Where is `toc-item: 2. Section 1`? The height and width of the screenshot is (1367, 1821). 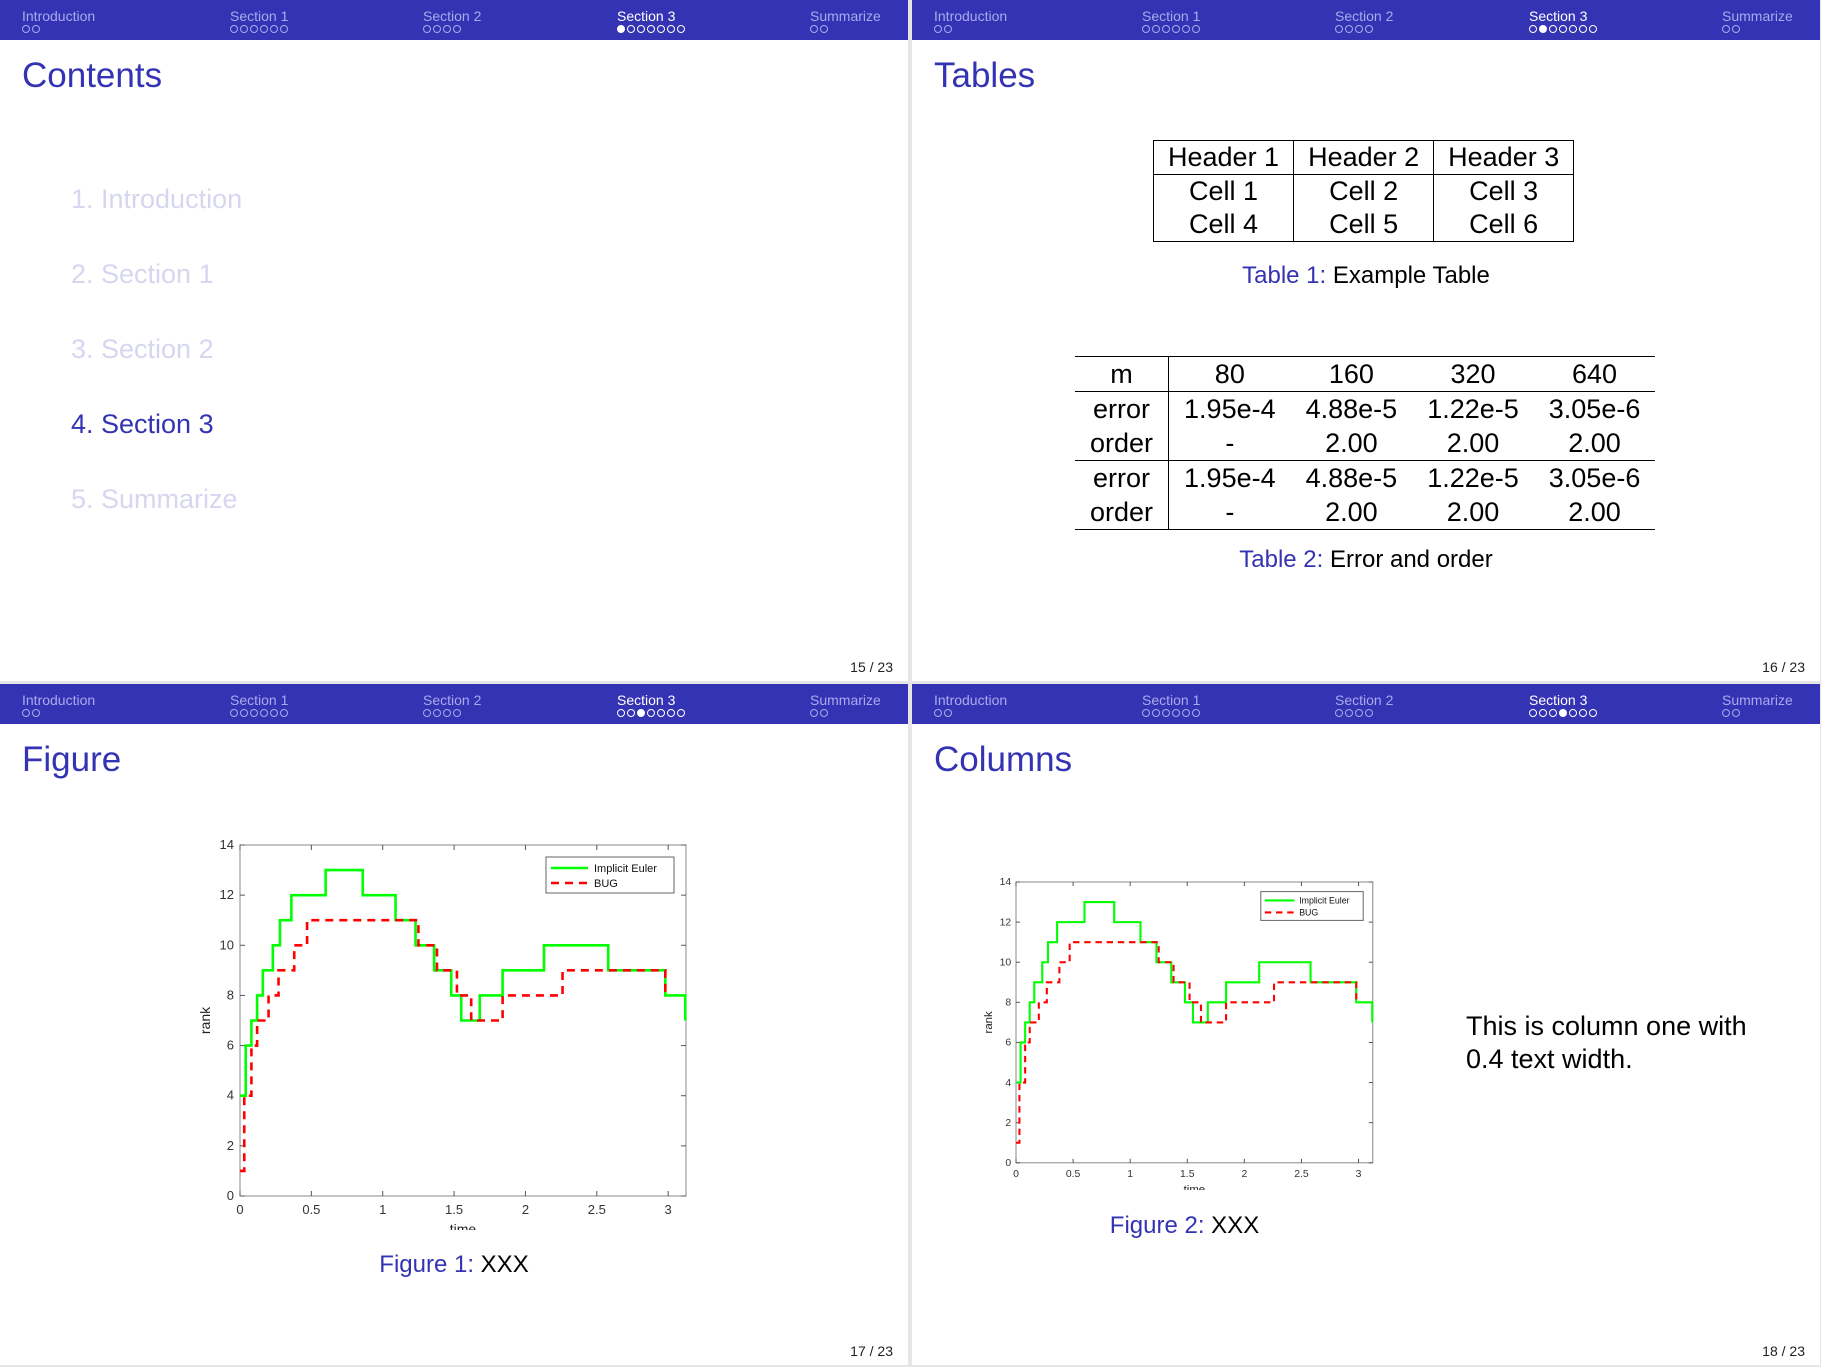 toc-item: 2. Section 1 is located at coordinates (142, 274).